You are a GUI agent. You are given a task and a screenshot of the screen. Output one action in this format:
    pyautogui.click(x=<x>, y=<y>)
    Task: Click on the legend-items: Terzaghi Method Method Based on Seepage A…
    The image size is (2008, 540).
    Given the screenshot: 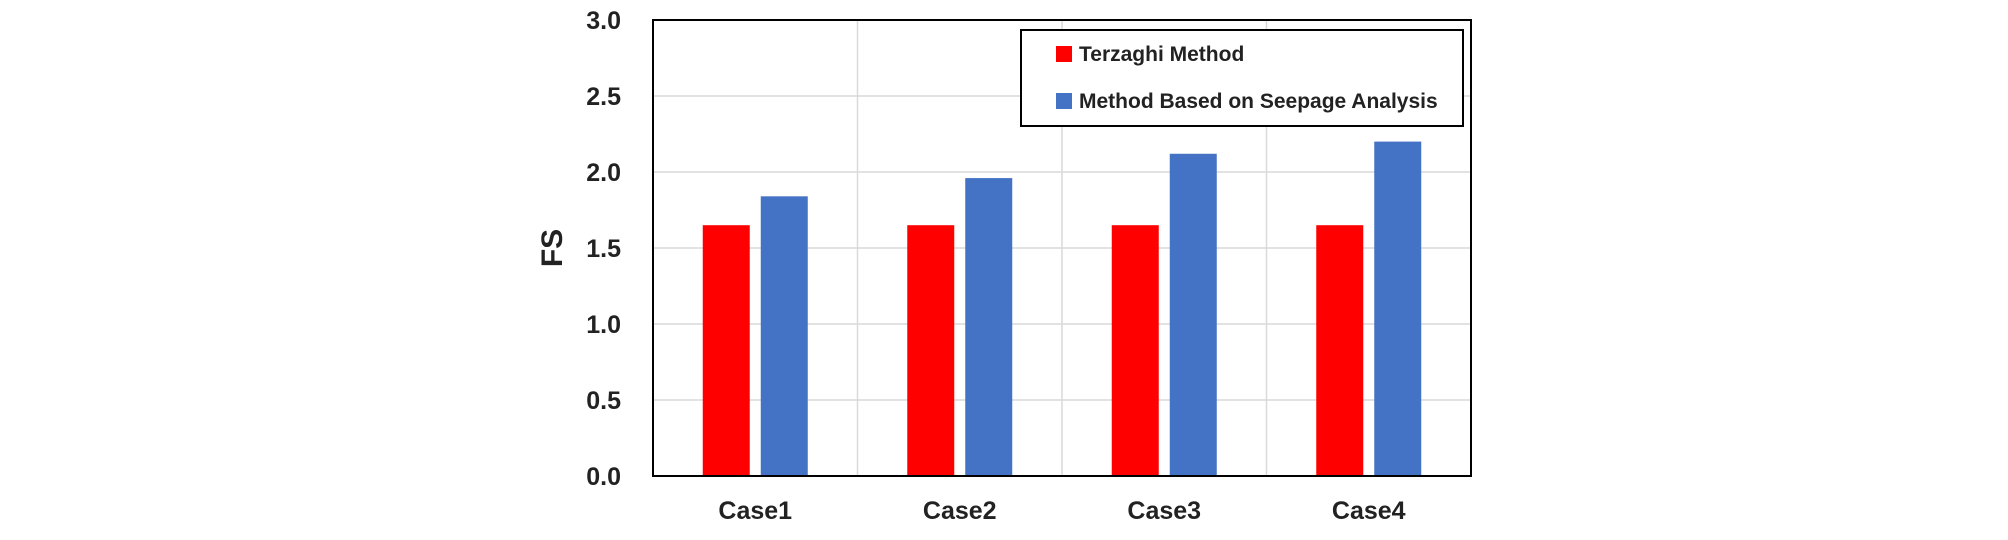 What is the action you would take?
    pyautogui.click(x=1247, y=78)
    